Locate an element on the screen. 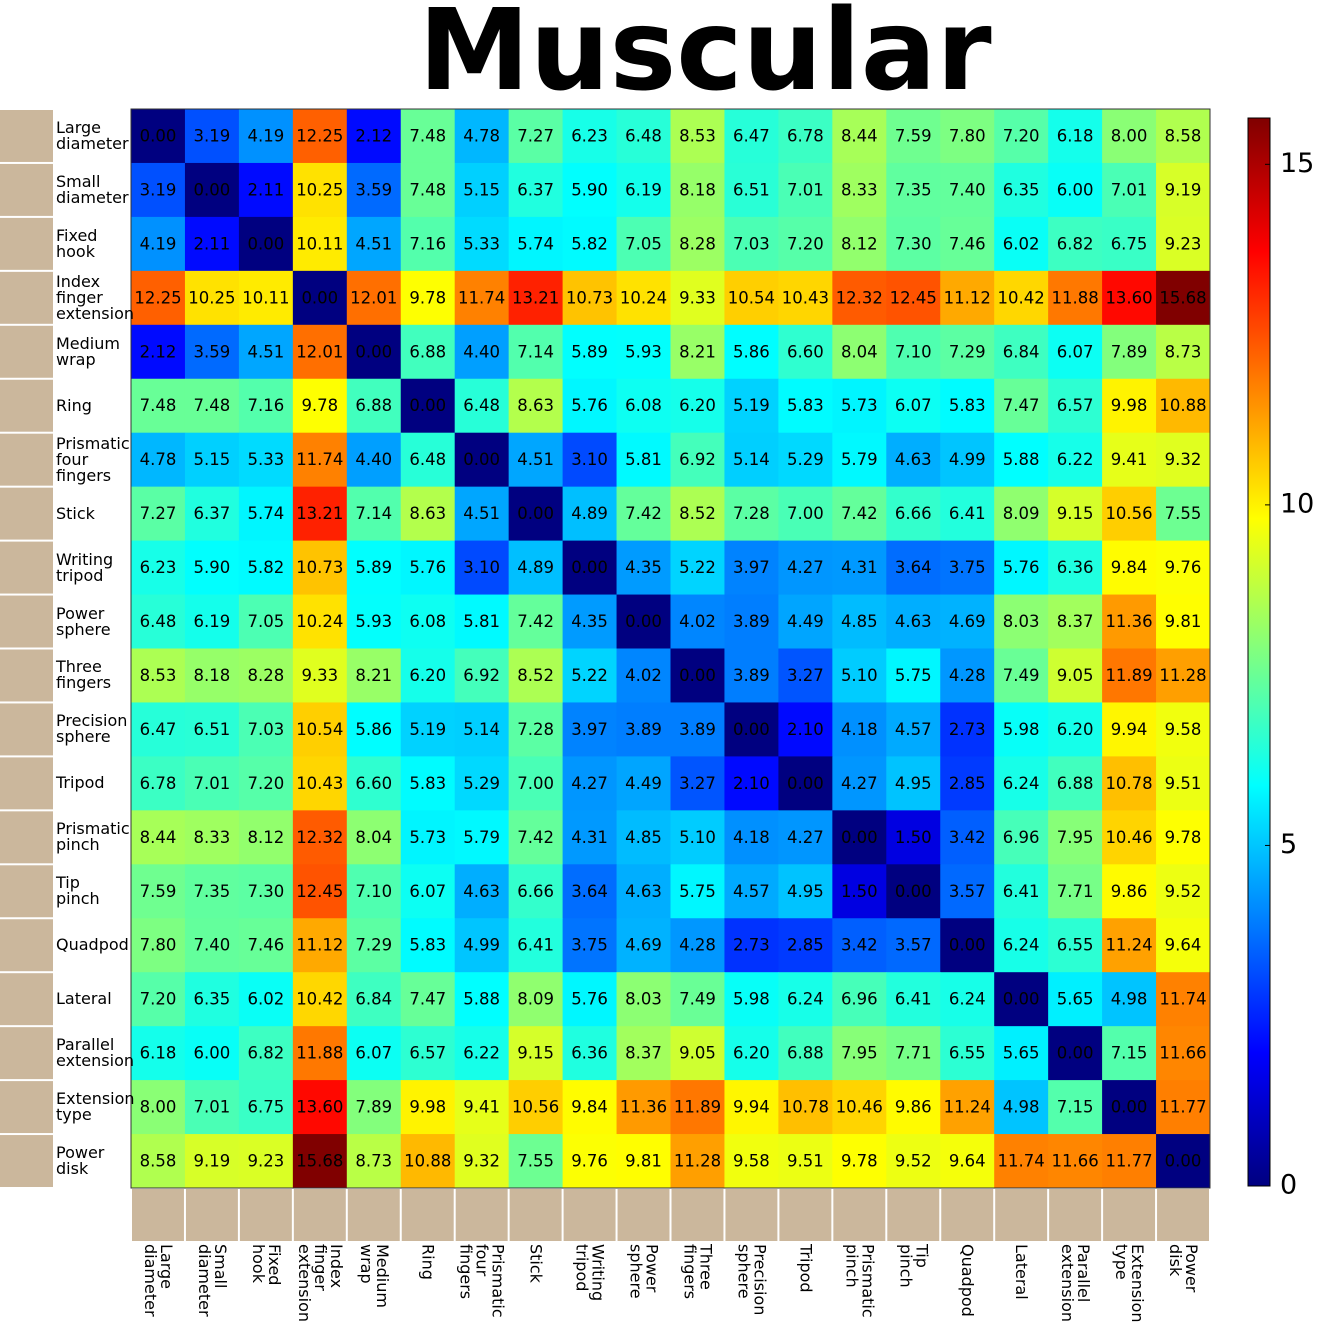 Image resolution: width=1341 pixels, height=1323 pixels. cell-label: 4.95 is located at coordinates (805, 891).